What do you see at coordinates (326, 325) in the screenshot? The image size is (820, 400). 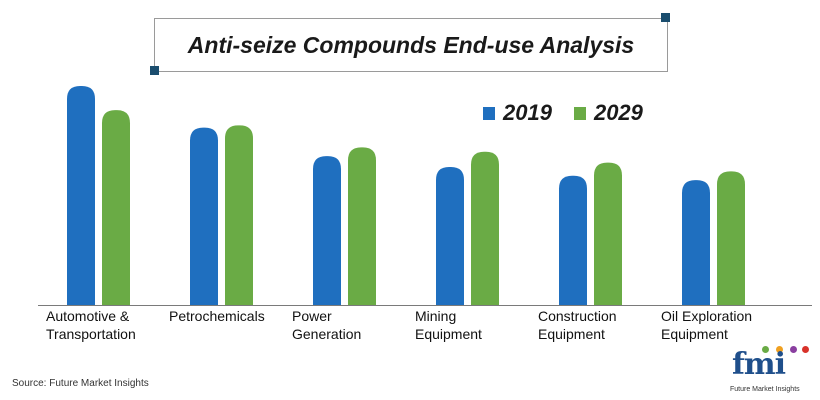 I see `category-label-2: Power Generation` at bounding box center [326, 325].